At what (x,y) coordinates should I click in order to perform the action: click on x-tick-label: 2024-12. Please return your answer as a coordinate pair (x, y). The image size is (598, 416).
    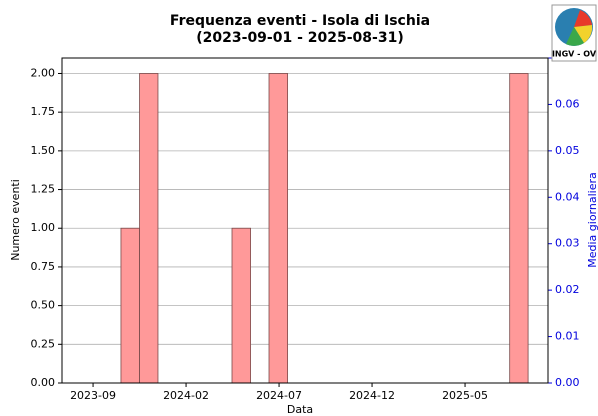
    Looking at the image, I should click on (372, 395).